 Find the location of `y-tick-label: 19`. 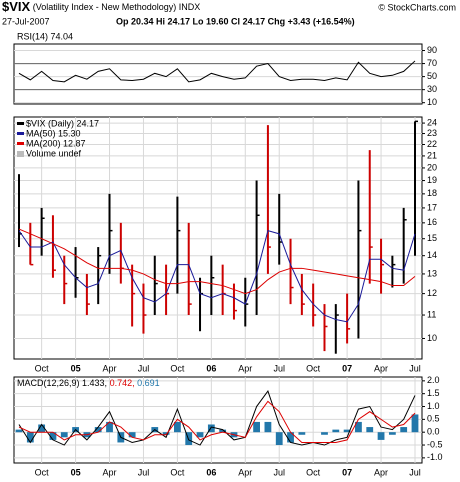

y-tick-label: 19 is located at coordinates (432, 180).